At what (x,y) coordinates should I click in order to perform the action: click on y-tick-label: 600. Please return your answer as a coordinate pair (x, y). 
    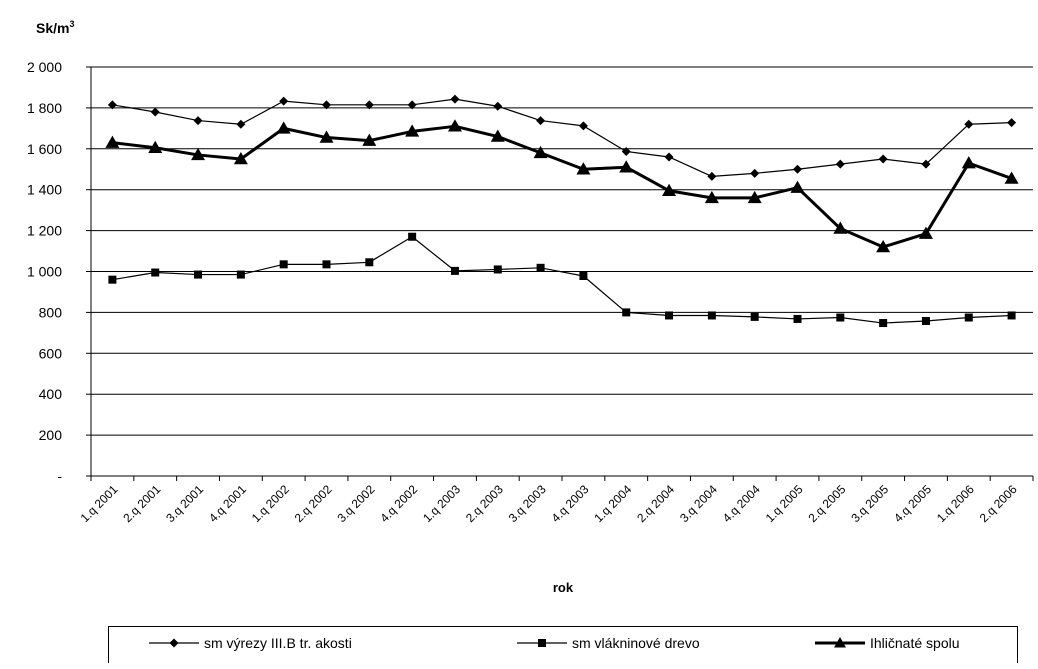
    Looking at the image, I should click on (51, 353).